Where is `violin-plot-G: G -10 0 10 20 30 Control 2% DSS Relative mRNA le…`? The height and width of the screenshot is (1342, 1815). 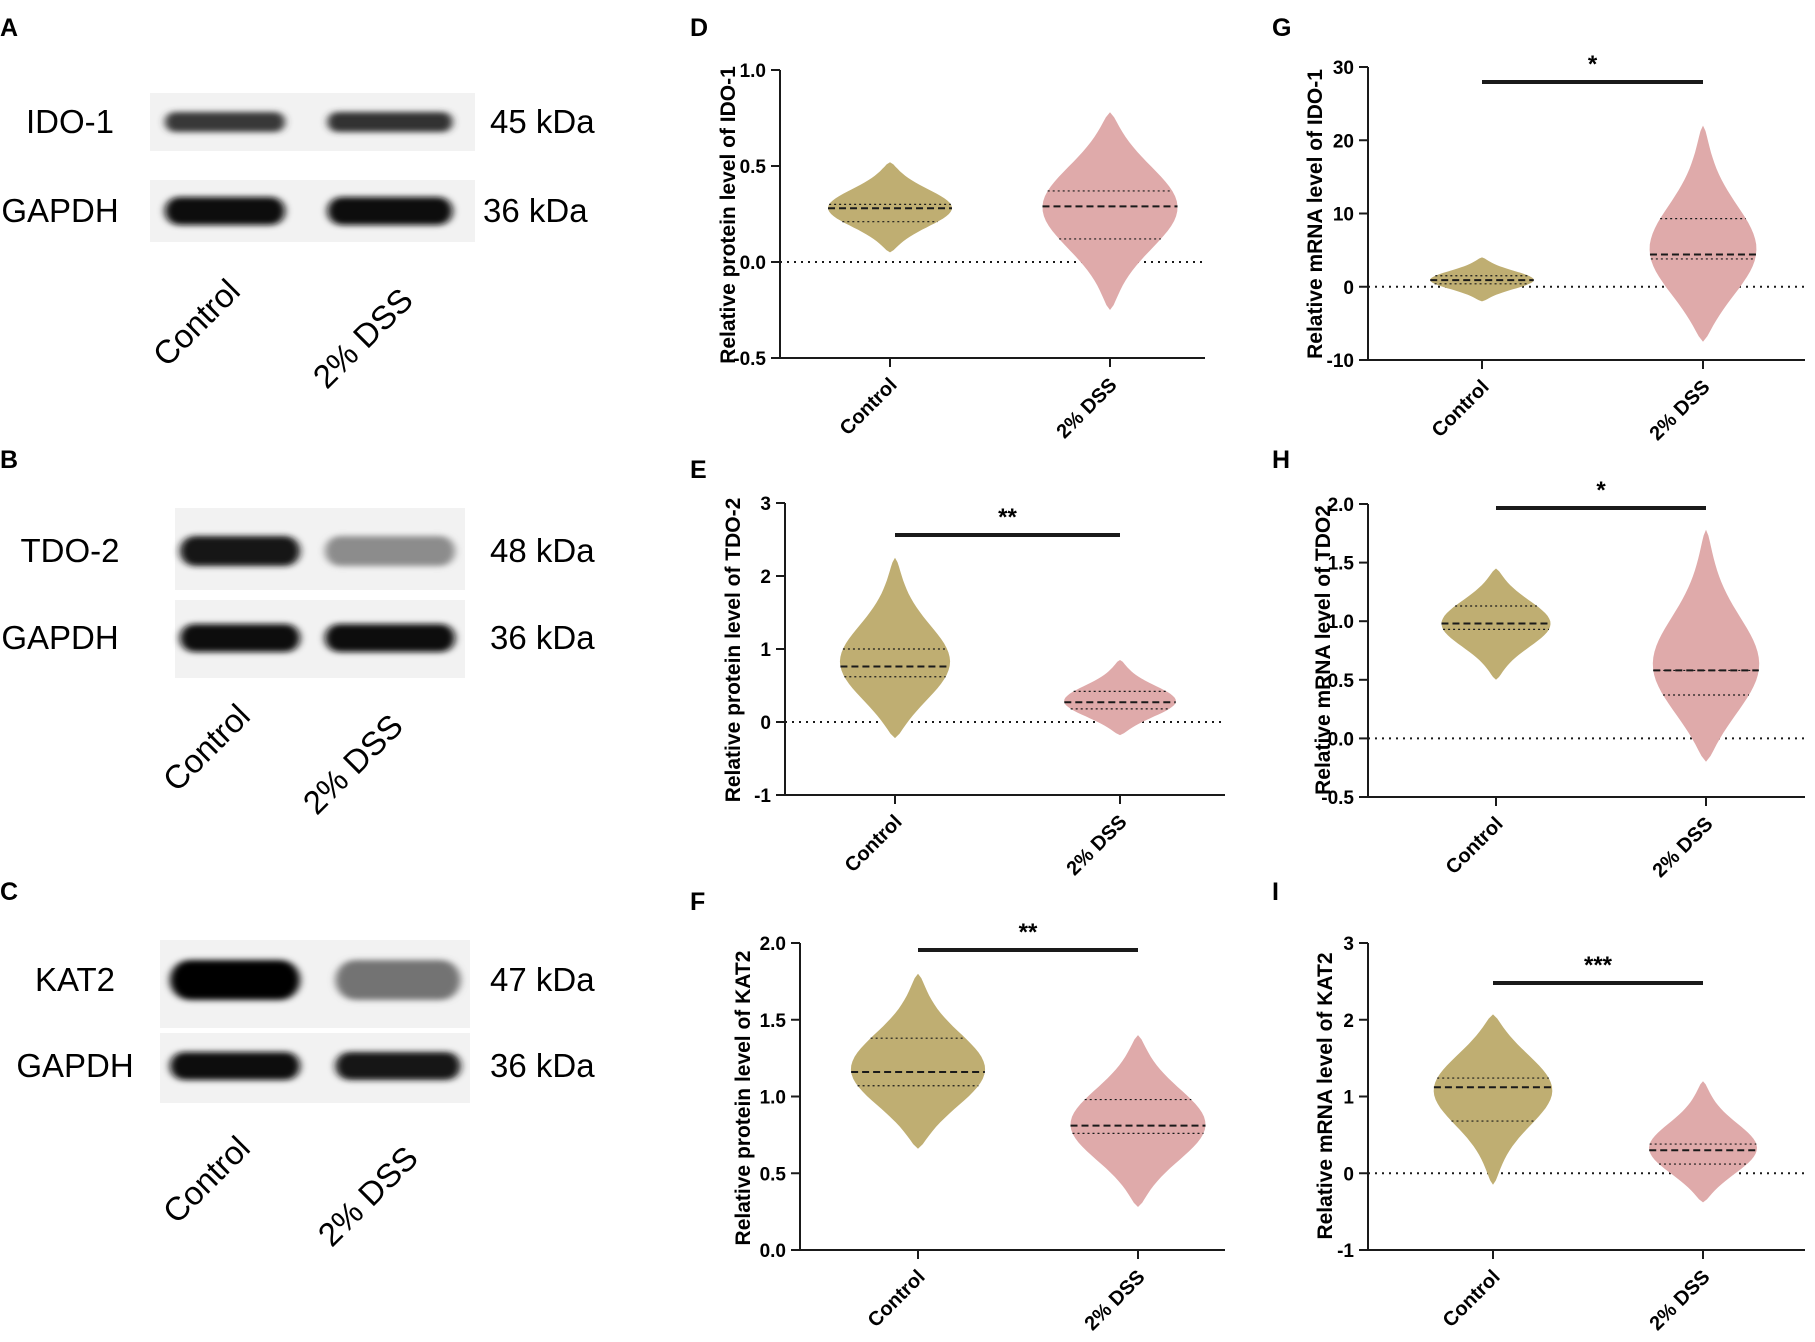 violin-plot-G: G -10 0 10 20 30 Control 2% DSS Relative mRNA le… is located at coordinates (1538, 229).